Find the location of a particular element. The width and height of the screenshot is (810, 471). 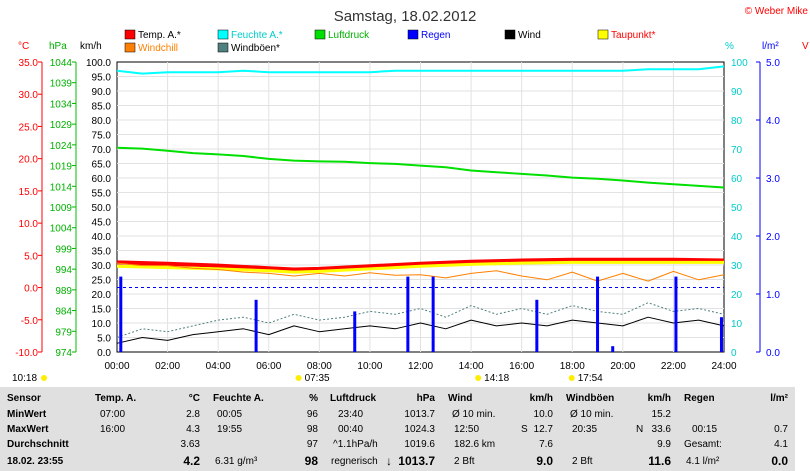

temp-tick: 35.0 is located at coordinates (29, 63).